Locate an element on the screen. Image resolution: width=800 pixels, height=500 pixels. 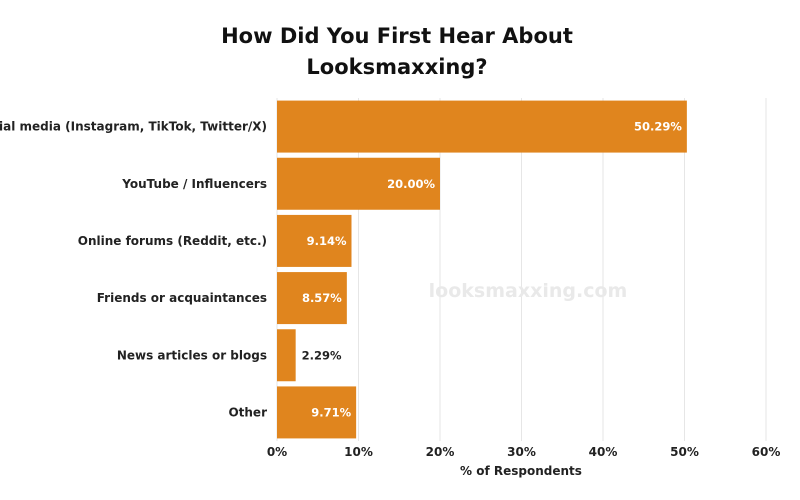
x-tick-label: 30% is located at coordinates (521, 452).